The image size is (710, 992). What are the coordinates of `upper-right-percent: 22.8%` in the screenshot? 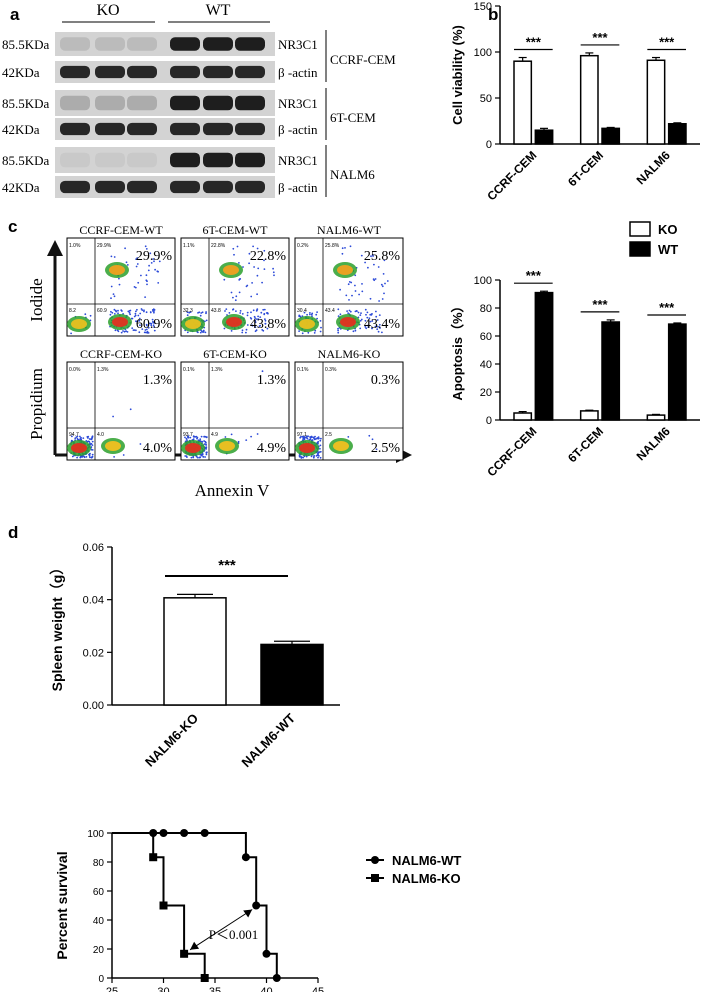 It's located at (268, 256).